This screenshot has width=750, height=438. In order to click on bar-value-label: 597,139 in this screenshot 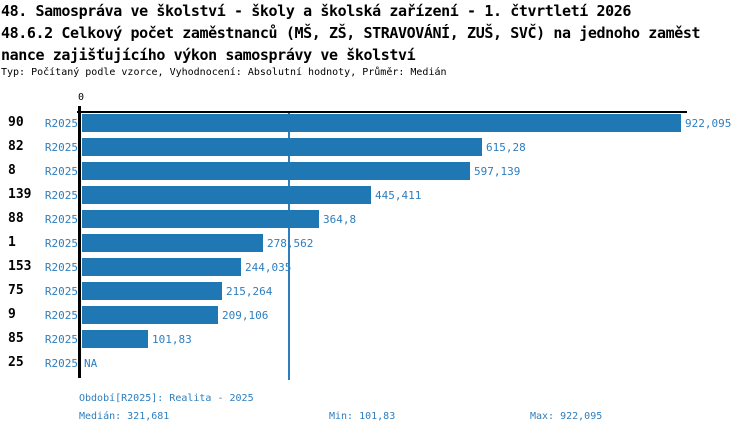, I will do `click(497, 171)`.